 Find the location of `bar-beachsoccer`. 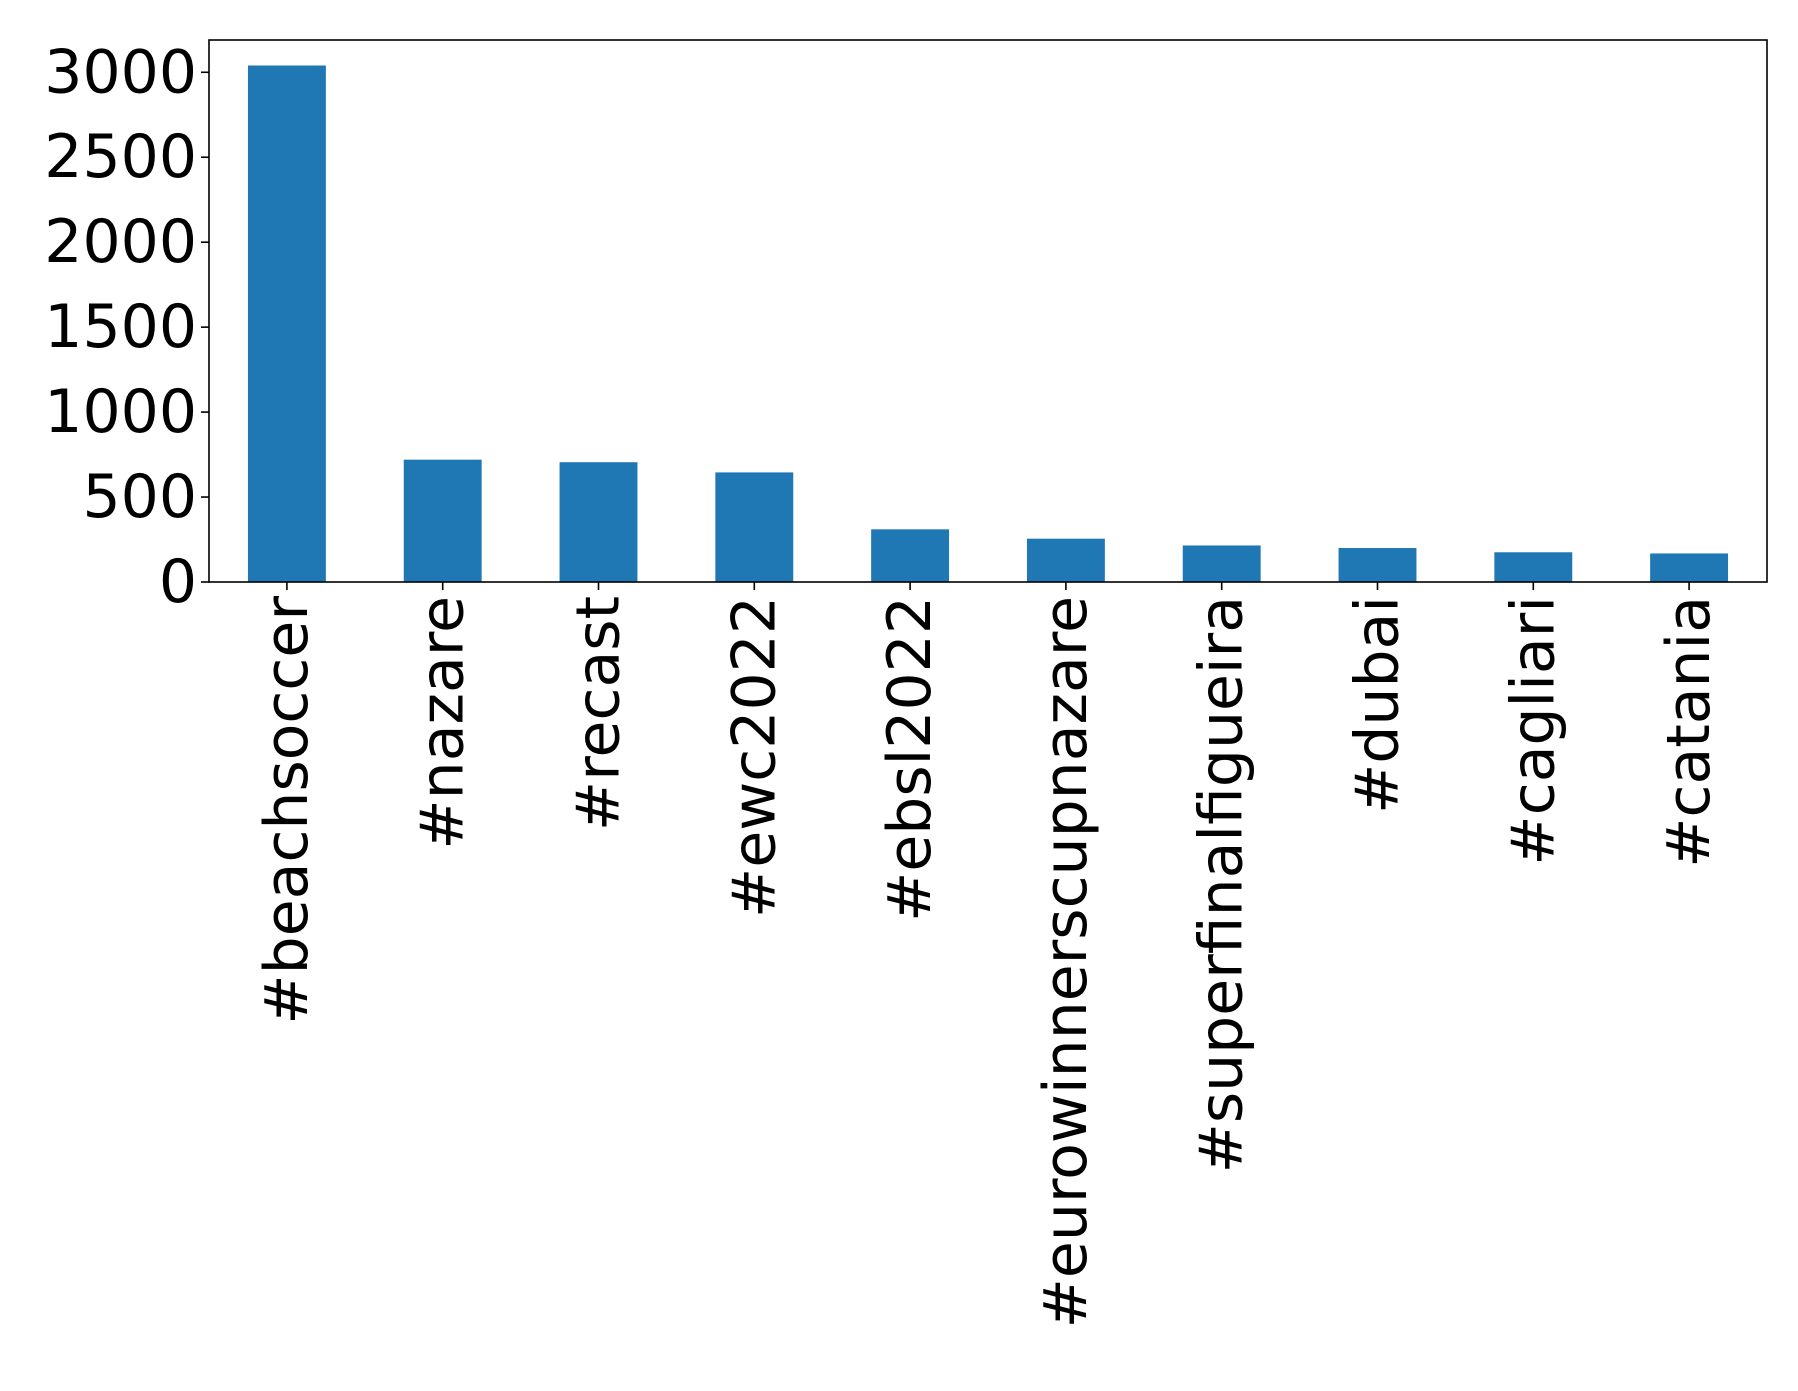

bar-beachsoccer is located at coordinates (287, 323).